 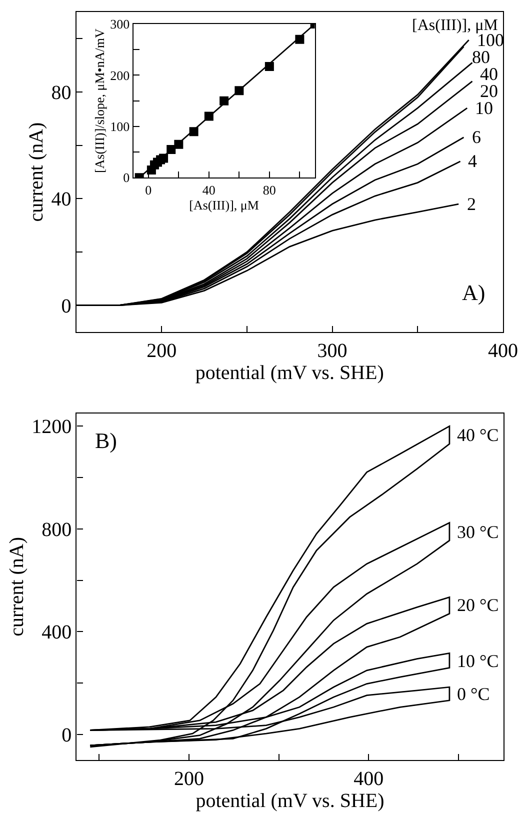 What do you see at coordinates (503, 351) in the screenshot?
I see `x-tick-label: 400` at bounding box center [503, 351].